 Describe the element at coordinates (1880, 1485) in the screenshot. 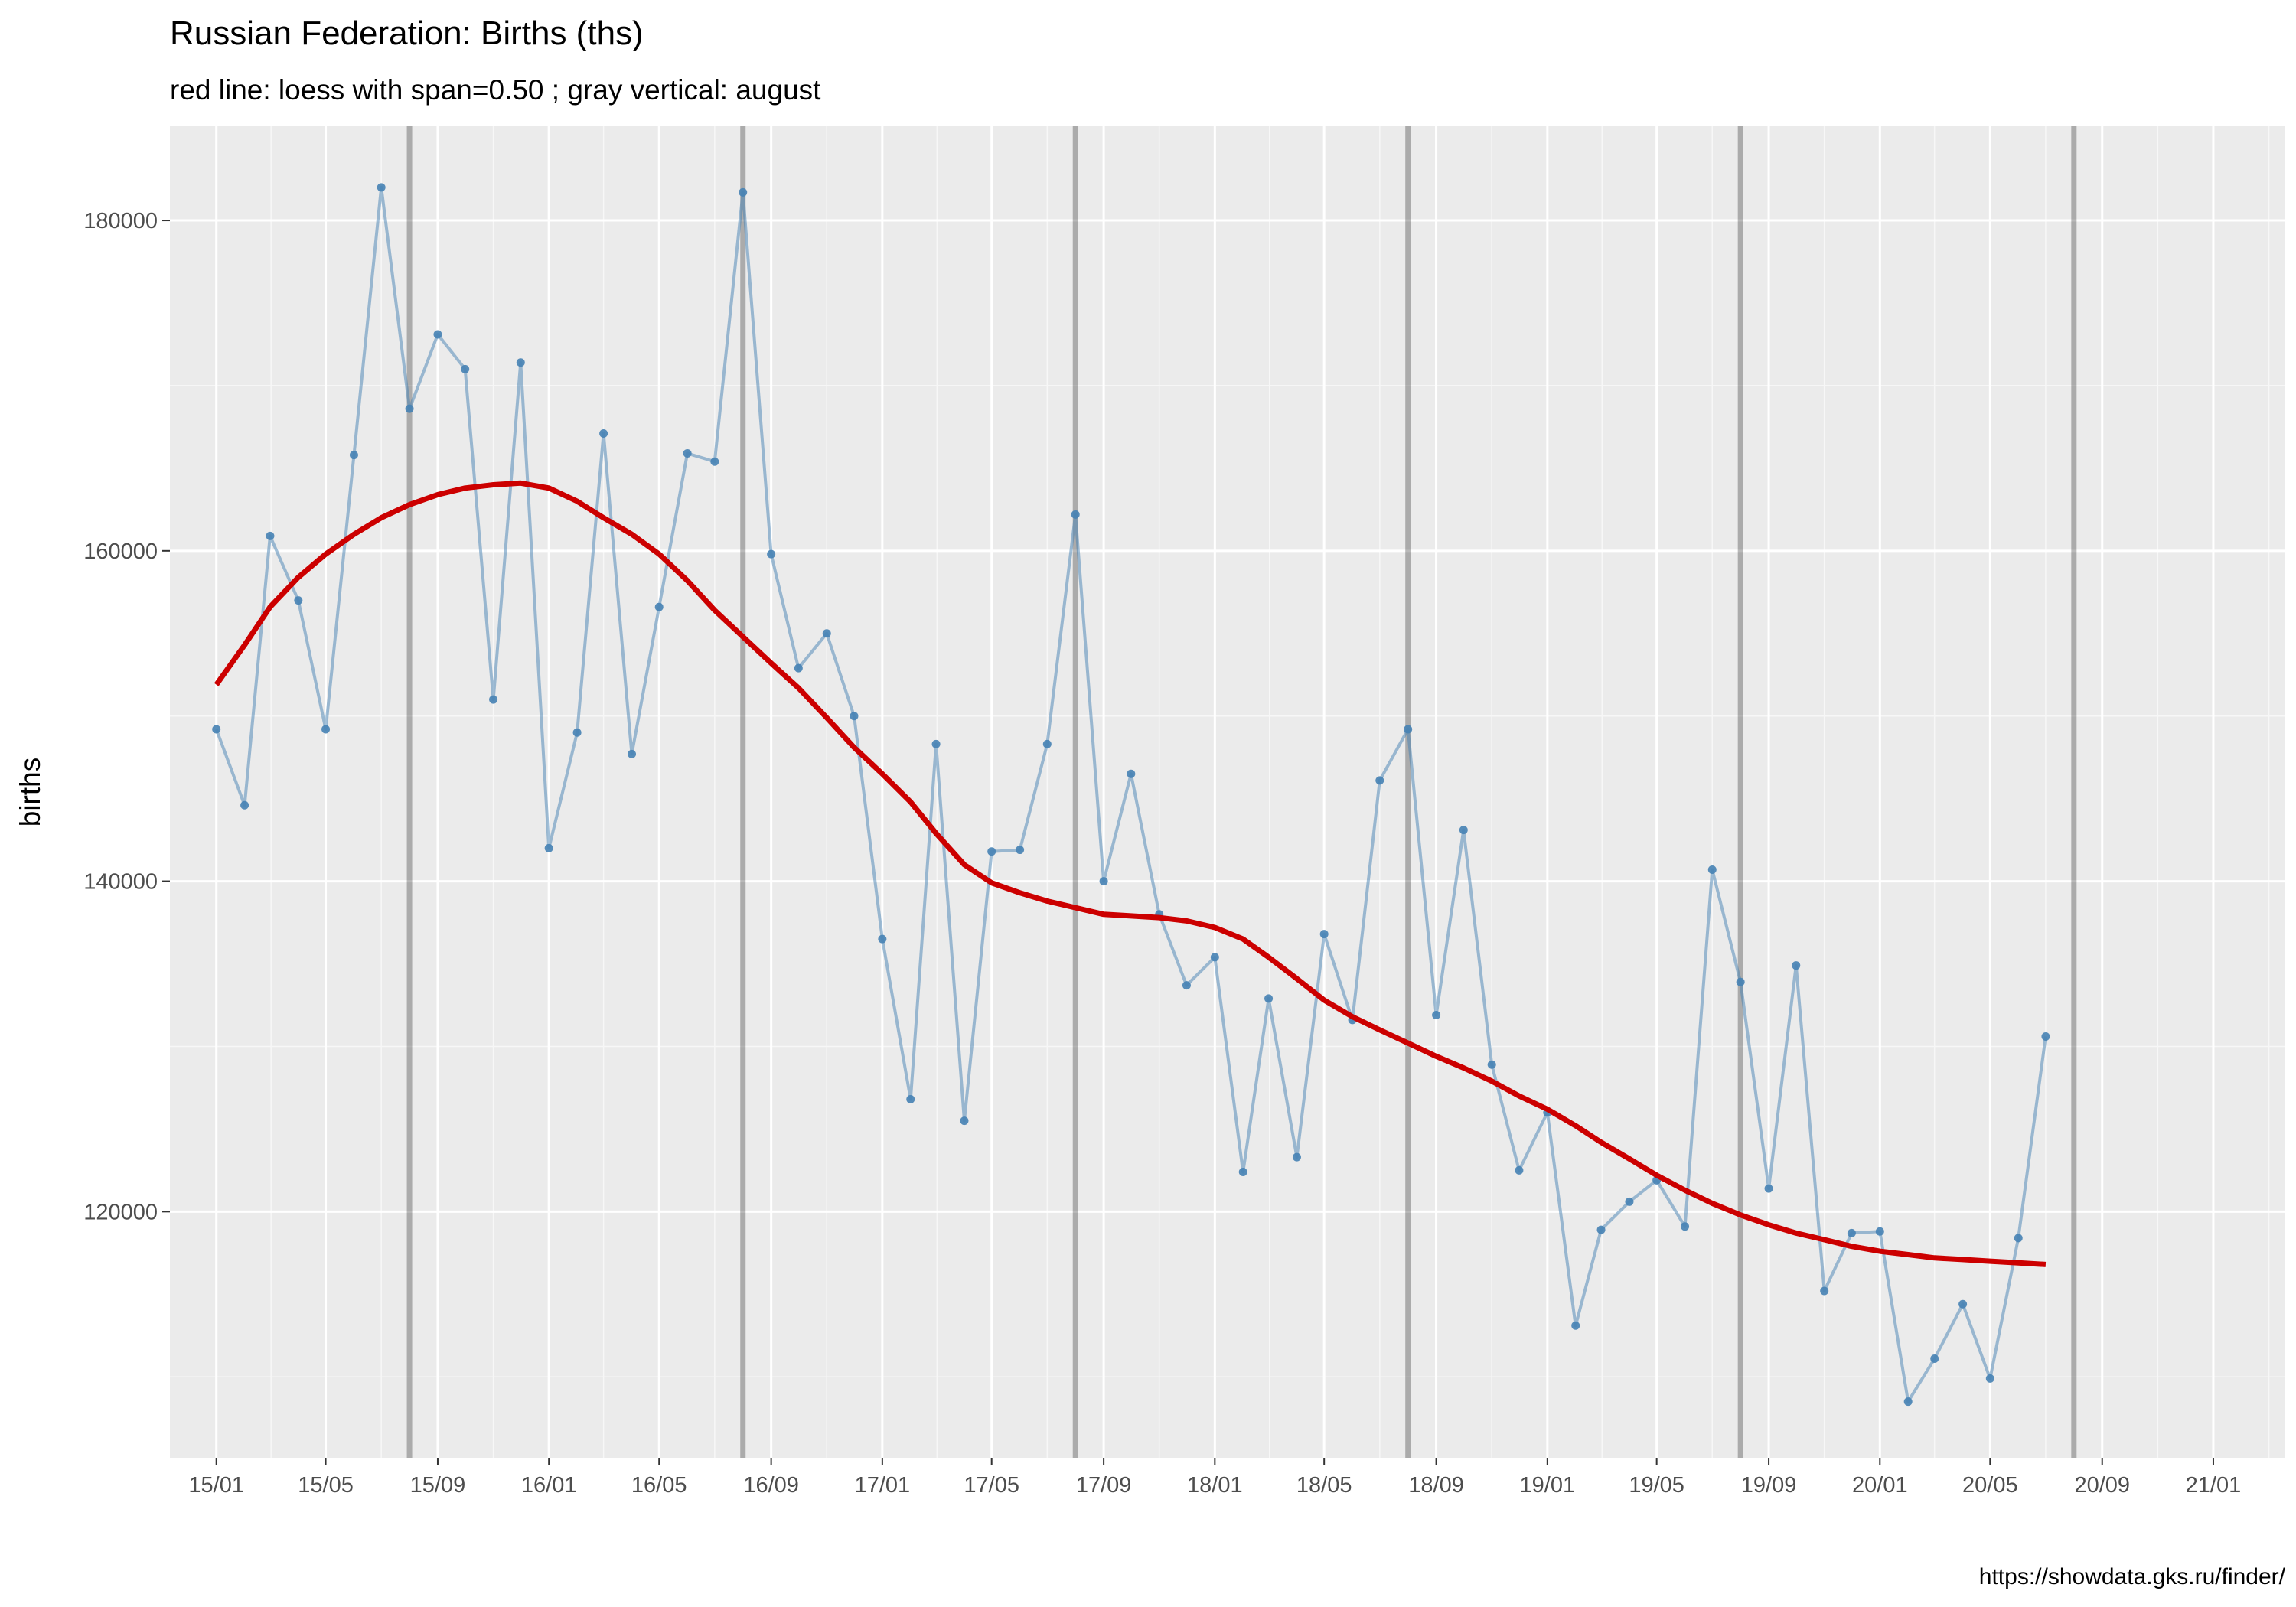

I see `x-tick-label: 20/01` at that location.